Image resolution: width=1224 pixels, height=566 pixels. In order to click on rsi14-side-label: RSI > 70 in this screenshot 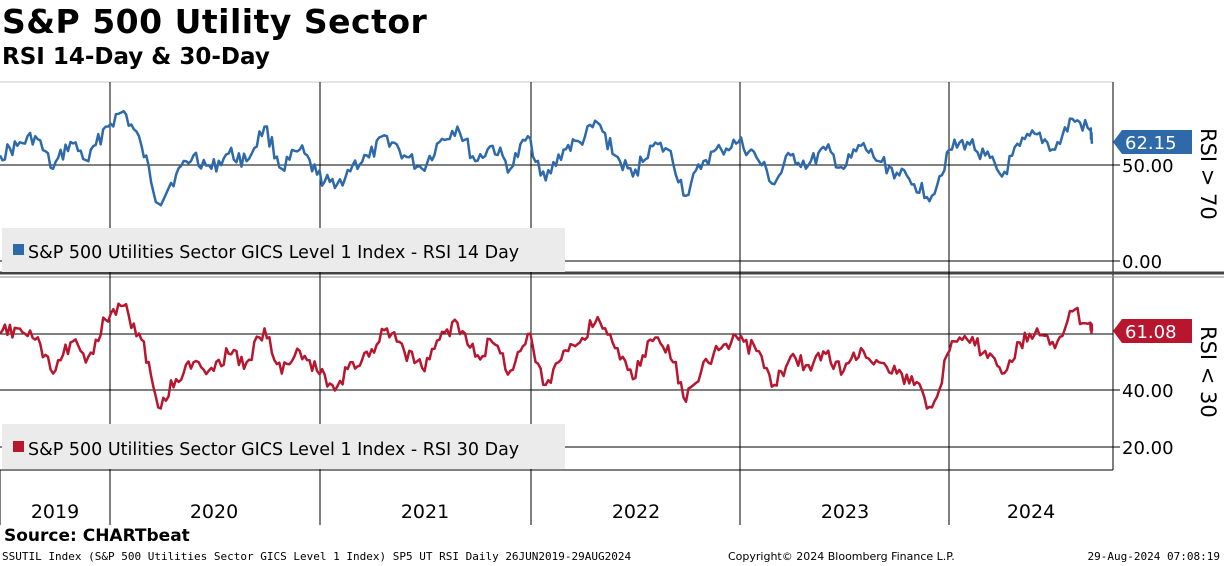, I will do `click(1208, 174)`.